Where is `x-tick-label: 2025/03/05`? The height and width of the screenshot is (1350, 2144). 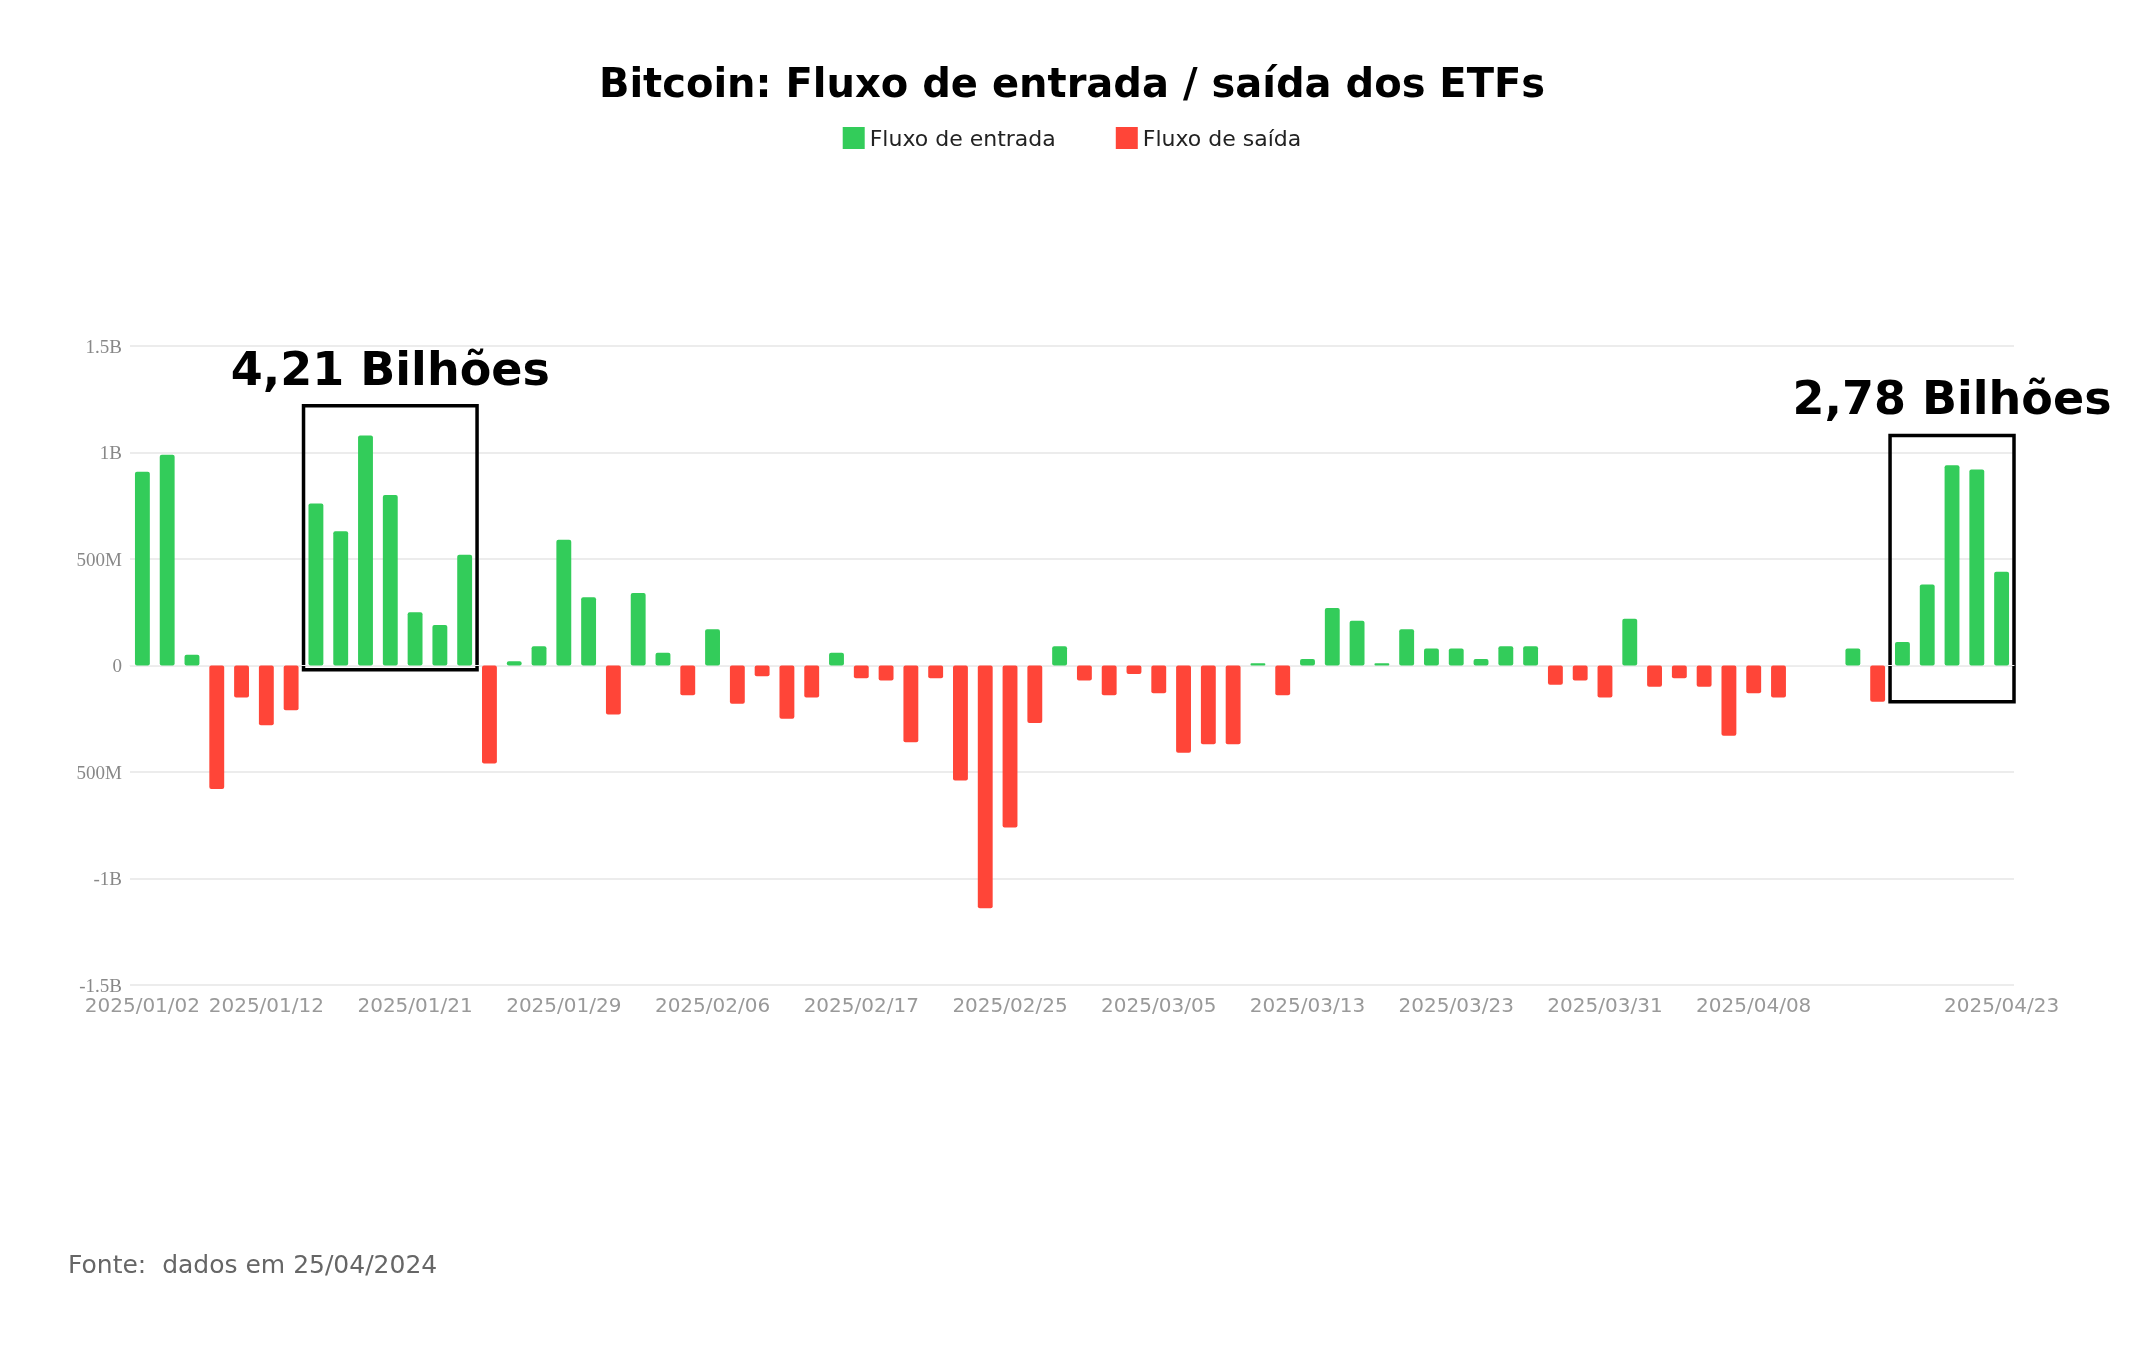
x-tick-label: 2025/03/05 is located at coordinates (1159, 1005).